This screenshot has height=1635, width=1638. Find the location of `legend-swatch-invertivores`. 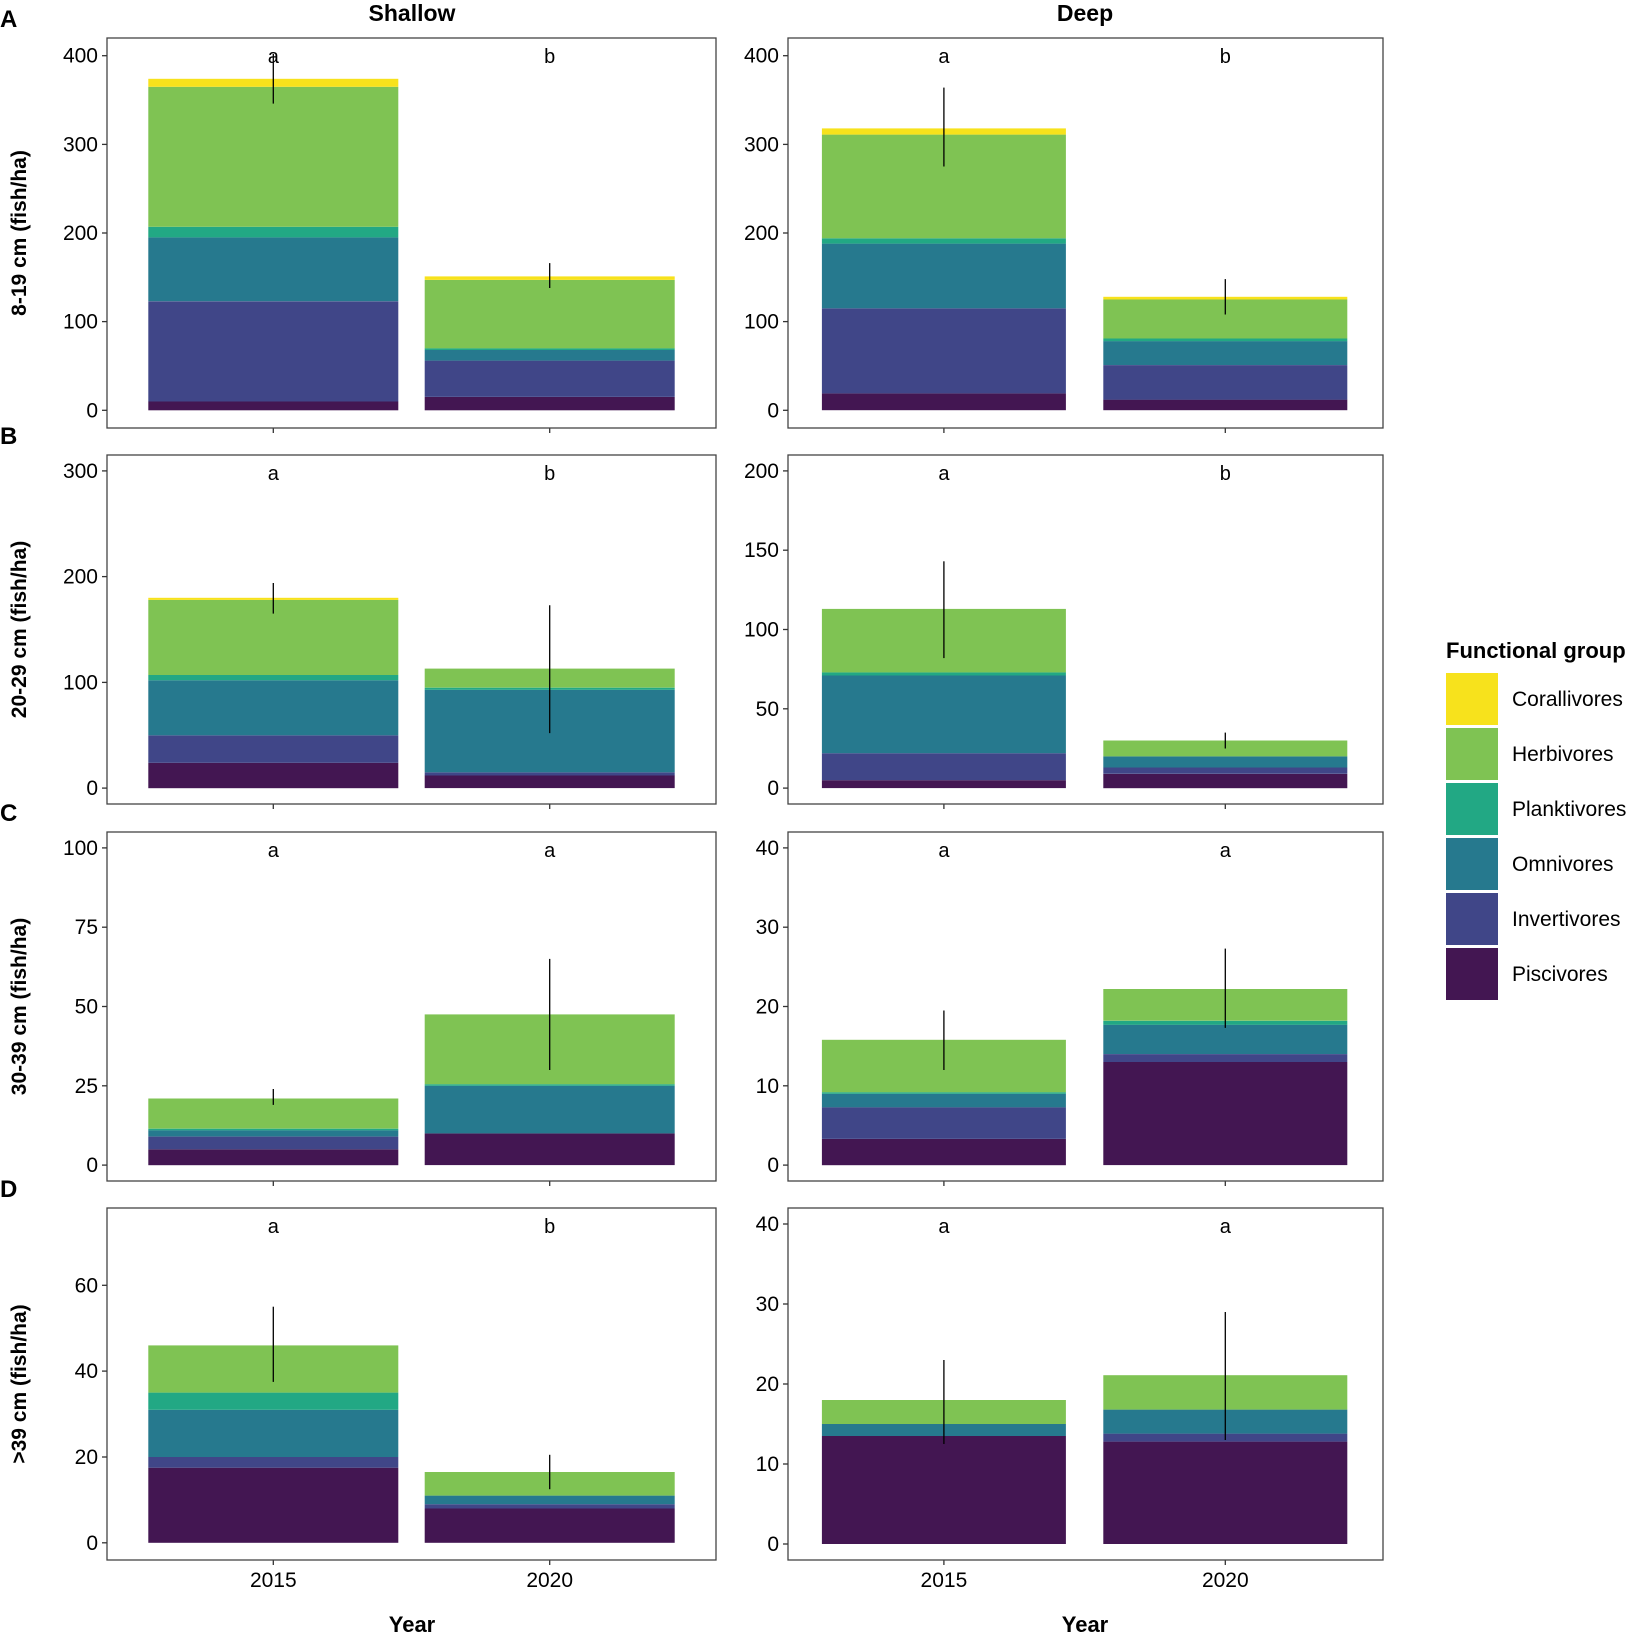

legend-swatch-invertivores is located at coordinates (1472, 919).